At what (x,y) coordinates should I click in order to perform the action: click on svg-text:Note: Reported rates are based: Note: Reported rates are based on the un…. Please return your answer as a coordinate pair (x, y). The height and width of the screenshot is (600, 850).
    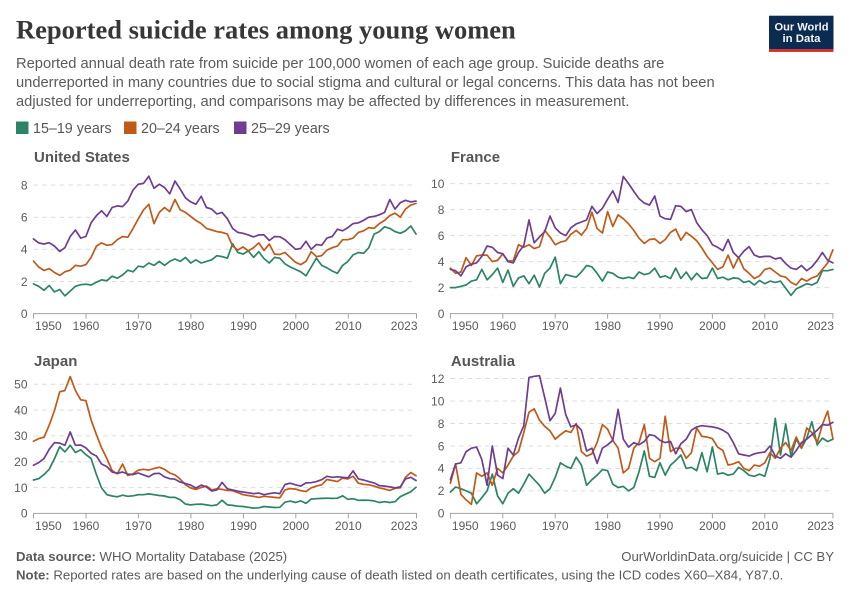
    Looking at the image, I should click on (399, 575).